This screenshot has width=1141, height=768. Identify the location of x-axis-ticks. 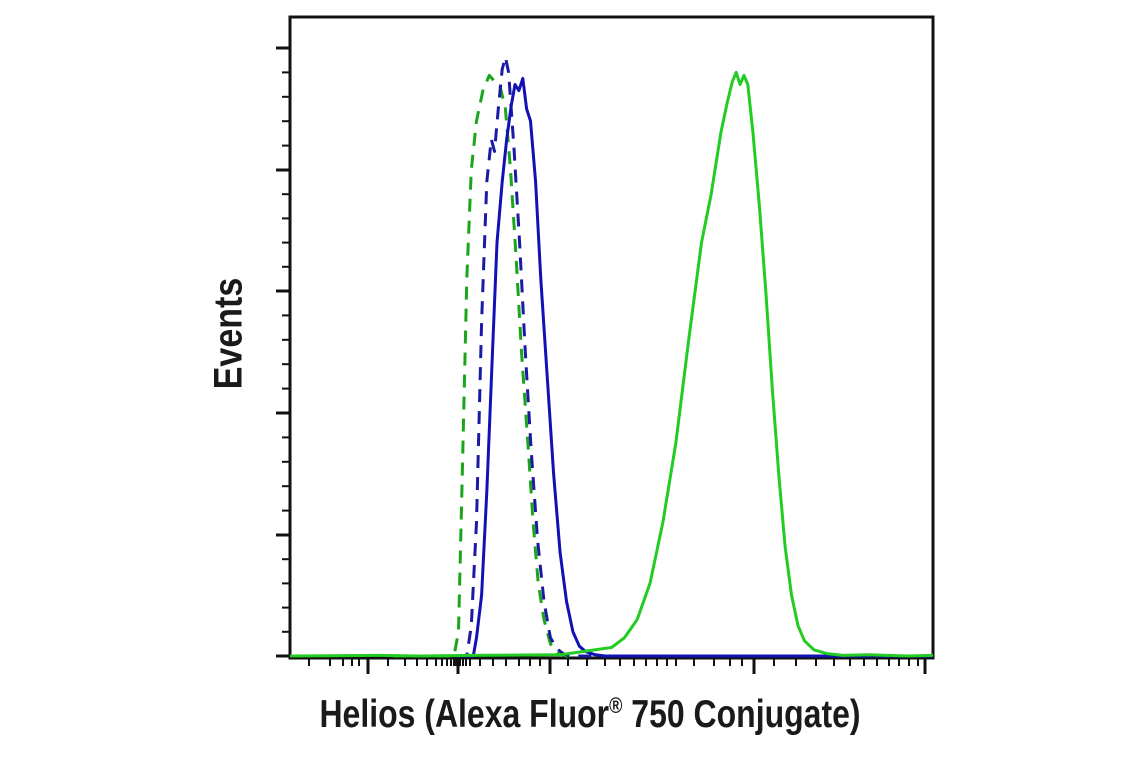
(617, 666).